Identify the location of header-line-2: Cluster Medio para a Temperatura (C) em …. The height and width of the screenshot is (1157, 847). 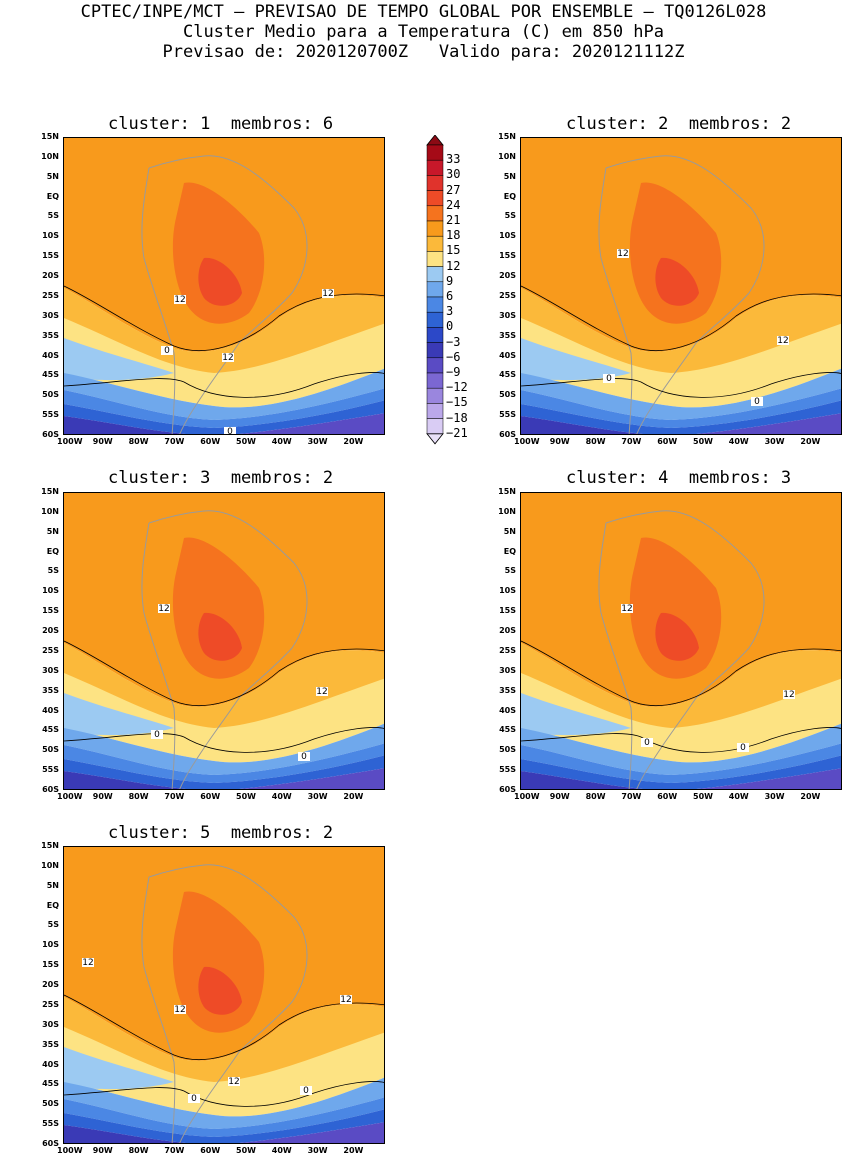
(423, 32).